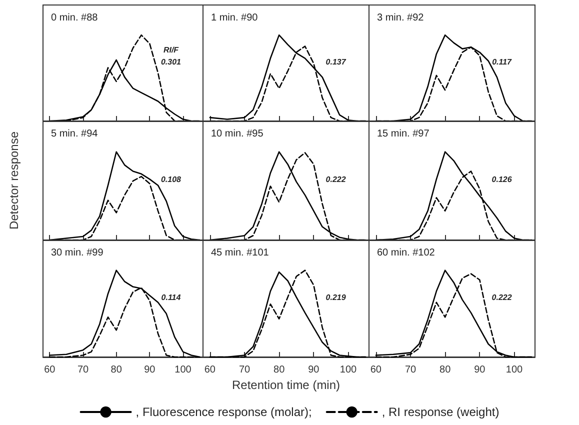 The height and width of the screenshot is (425, 579). What do you see at coordinates (171, 61) in the screenshot?
I see `annotation: 0.301` at bounding box center [171, 61].